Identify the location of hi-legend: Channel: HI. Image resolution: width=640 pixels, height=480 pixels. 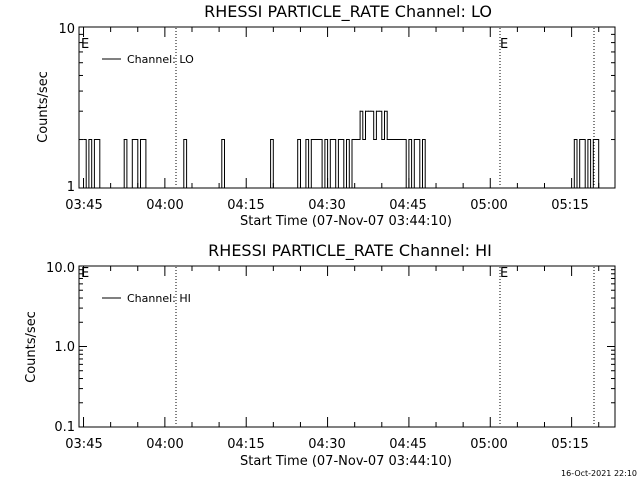
(146, 298).